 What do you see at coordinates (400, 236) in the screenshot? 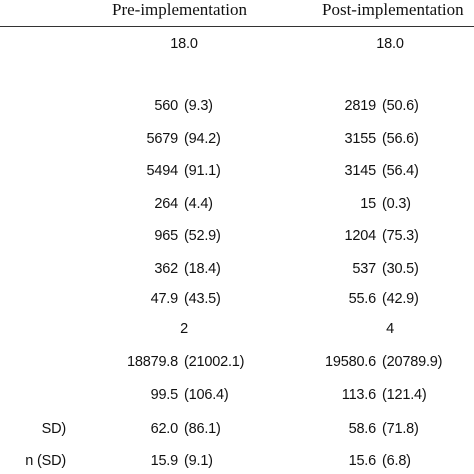
I see `cell-sd: (75.3)` at bounding box center [400, 236].